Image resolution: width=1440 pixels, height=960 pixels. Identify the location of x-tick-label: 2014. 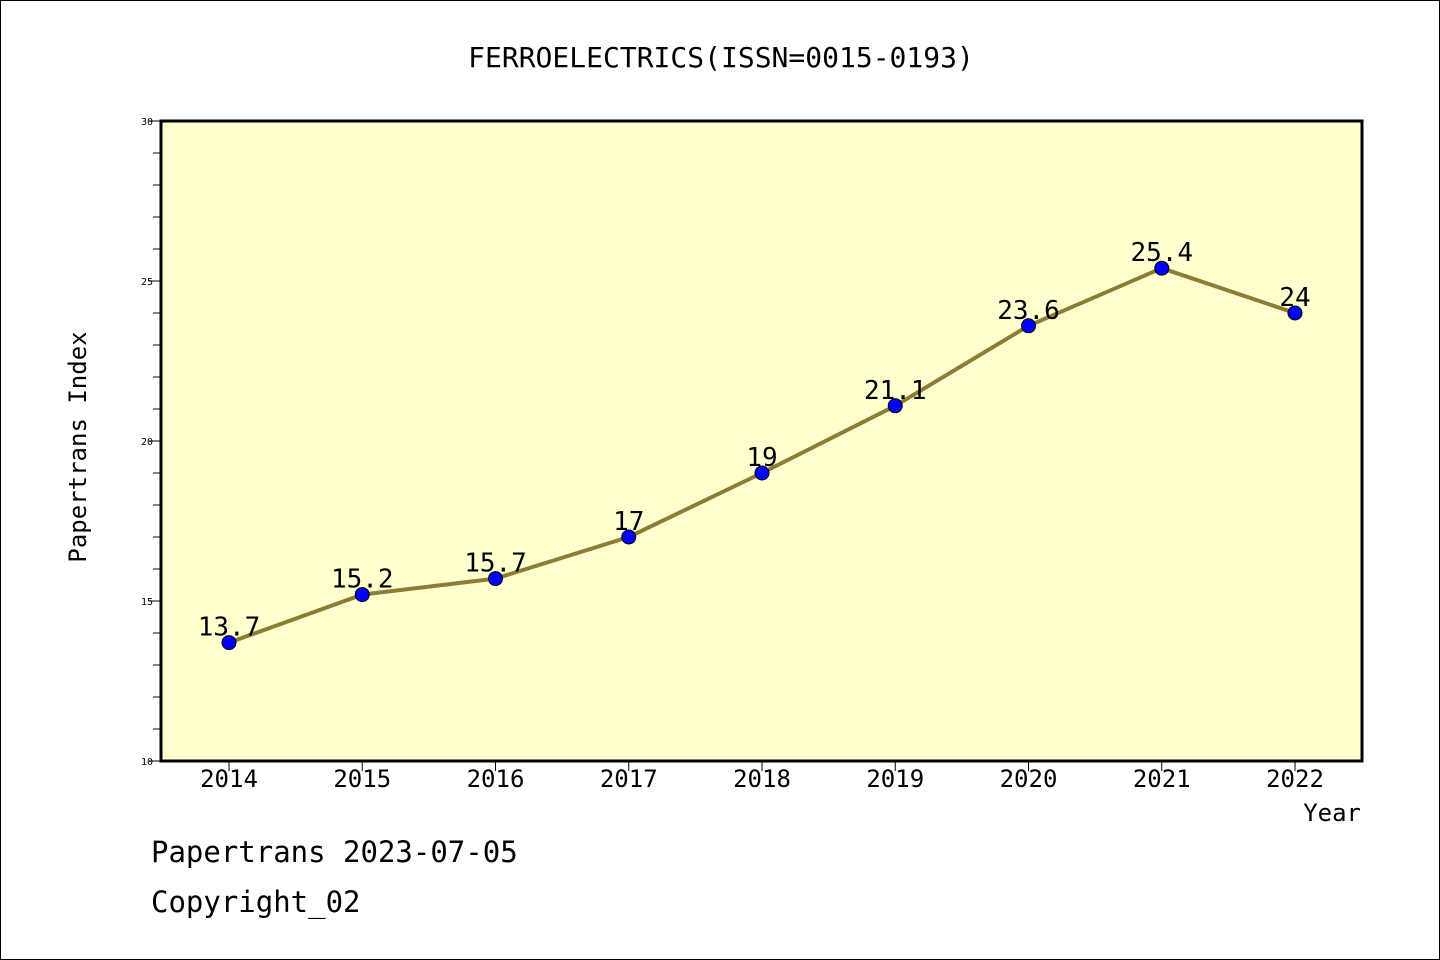
(229, 779).